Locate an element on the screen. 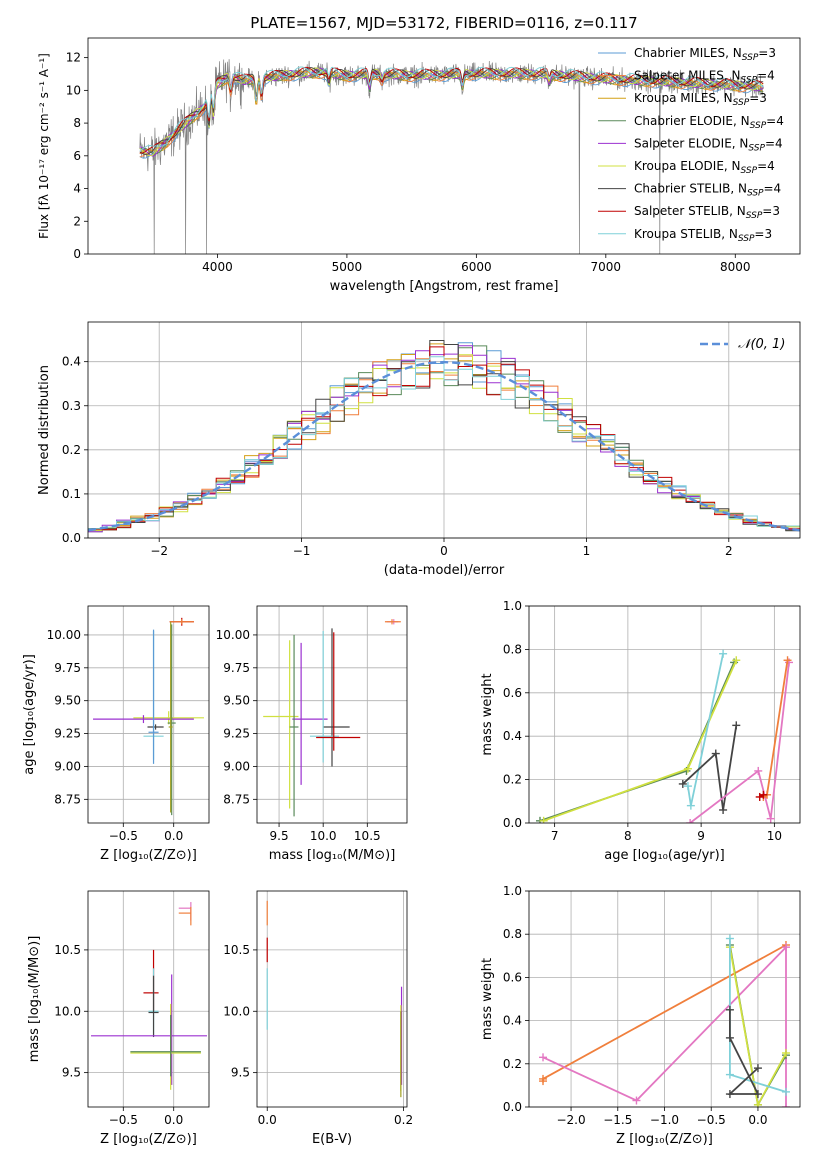  y-tick-label: 10 is located at coordinates (73, 90).